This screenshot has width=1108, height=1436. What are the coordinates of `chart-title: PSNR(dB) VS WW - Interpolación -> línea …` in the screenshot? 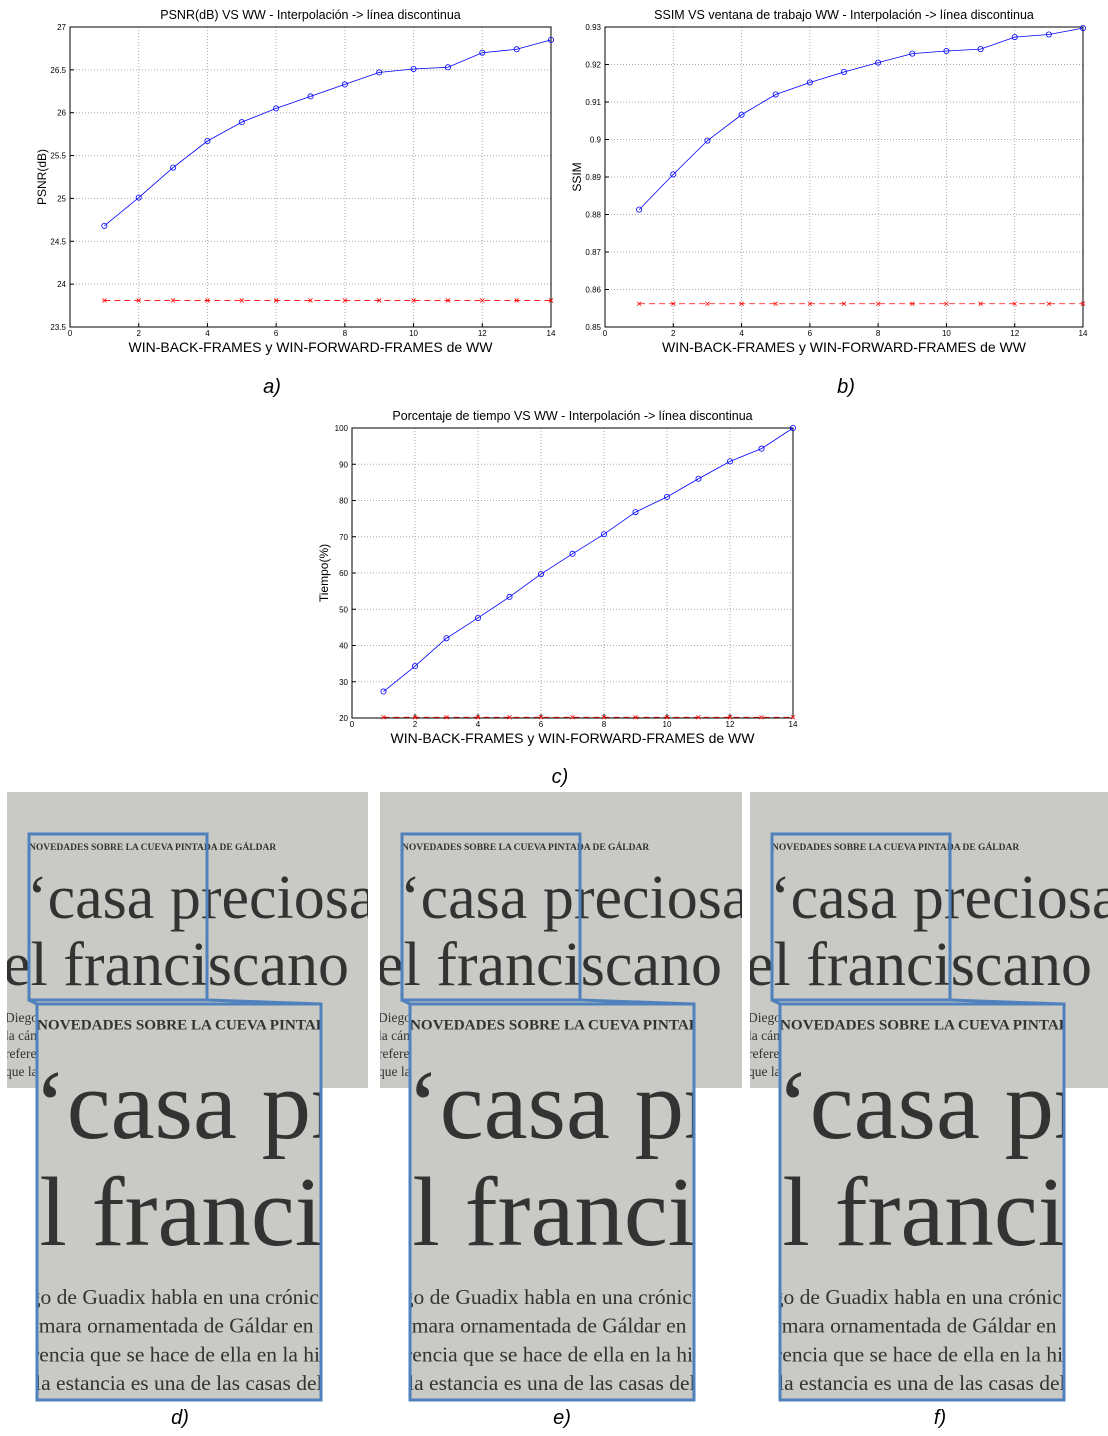 It's located at (310, 15).